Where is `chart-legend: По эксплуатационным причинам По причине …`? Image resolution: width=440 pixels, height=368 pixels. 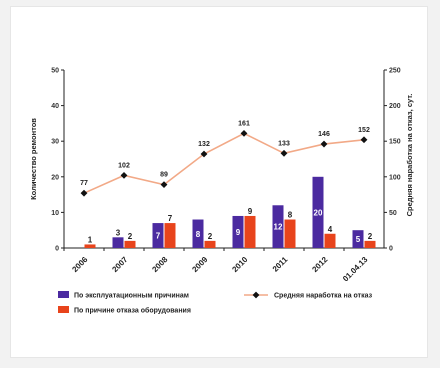
chart-legend: По эксплуатационным причинам По причине … is located at coordinates (215, 303).